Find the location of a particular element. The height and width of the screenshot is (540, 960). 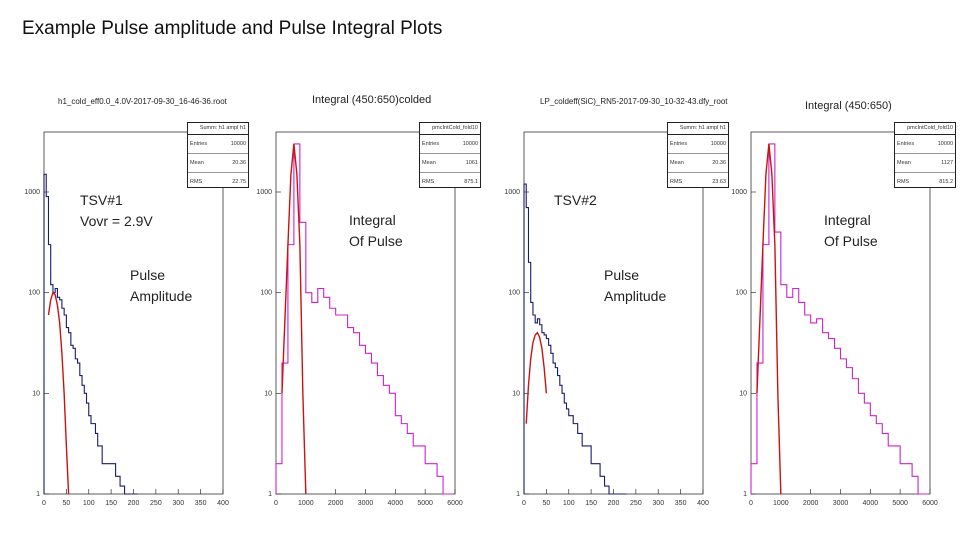

histogram-title: Integral (450:650) is located at coordinates (848, 106).